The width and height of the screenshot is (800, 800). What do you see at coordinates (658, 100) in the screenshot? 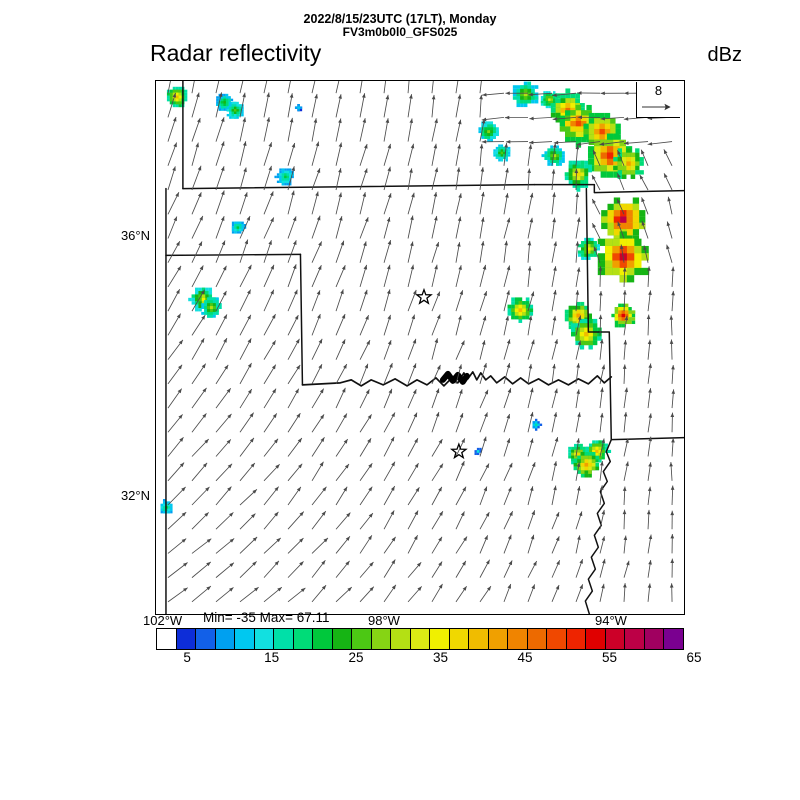
I see `wind-vector-reference-box: 8` at bounding box center [658, 100].